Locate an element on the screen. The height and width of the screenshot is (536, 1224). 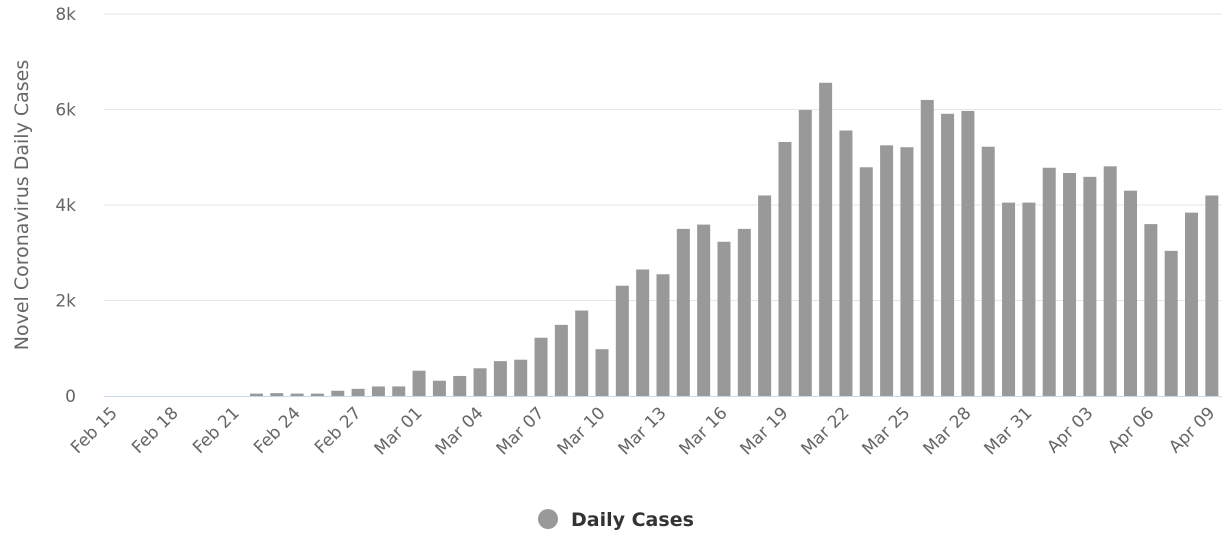
y-tick-label: 2k is located at coordinates (65, 302).